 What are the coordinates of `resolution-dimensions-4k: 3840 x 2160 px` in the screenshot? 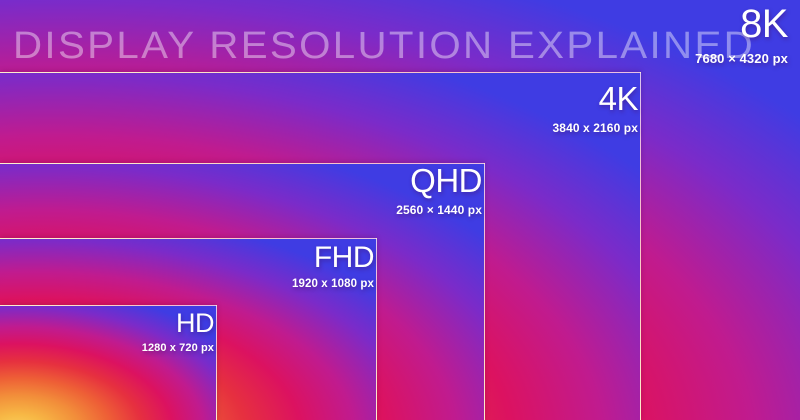 It's located at (595, 128).